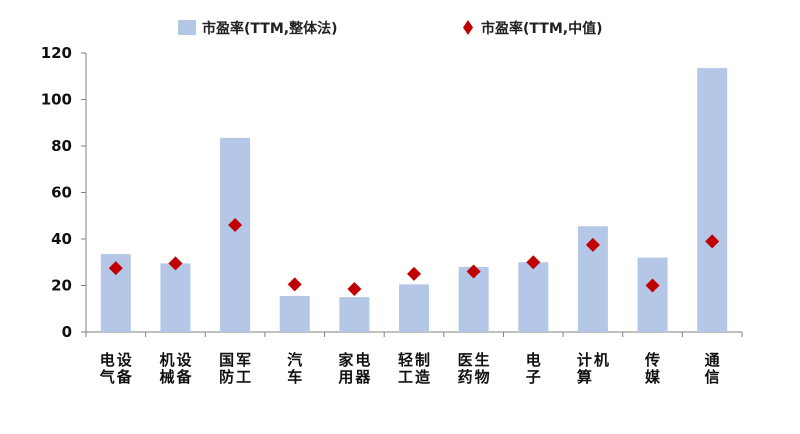 This screenshot has width=800, height=434. Describe the element at coordinates (652, 360) in the screenshot. I see `x-tick-label: 传` at that location.